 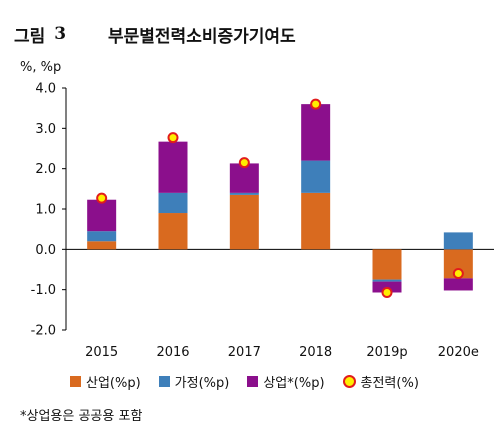 What do you see at coordinates (202, 37) in the screenshot?
I see `chart-title: 부문별전력소비증가기여도` at bounding box center [202, 37].